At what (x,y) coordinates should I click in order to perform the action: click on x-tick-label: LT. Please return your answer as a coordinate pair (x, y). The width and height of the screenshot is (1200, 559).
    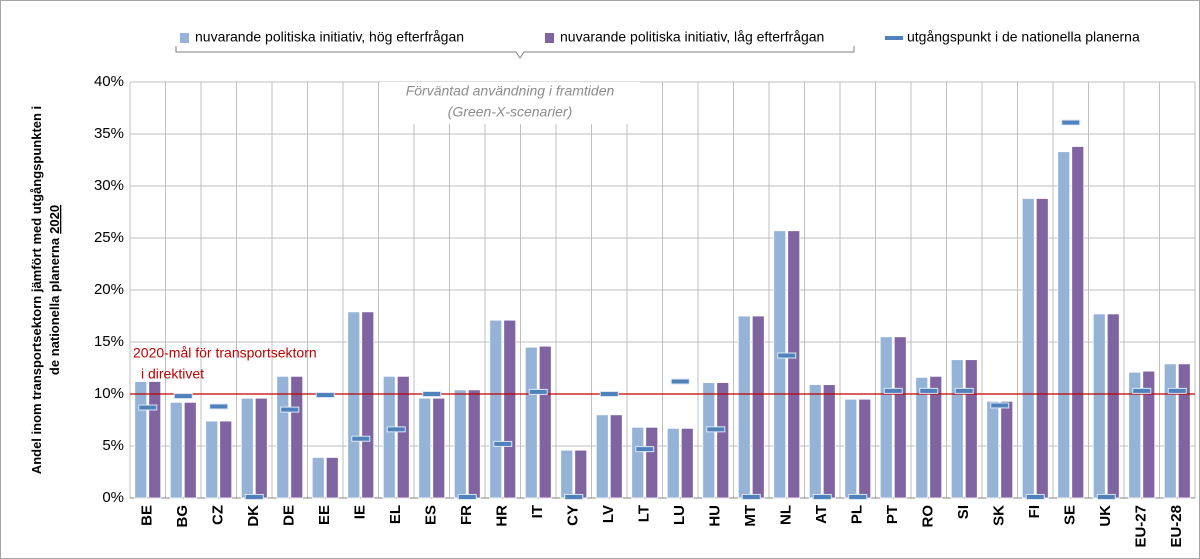
    Looking at the image, I should click on (644, 513).